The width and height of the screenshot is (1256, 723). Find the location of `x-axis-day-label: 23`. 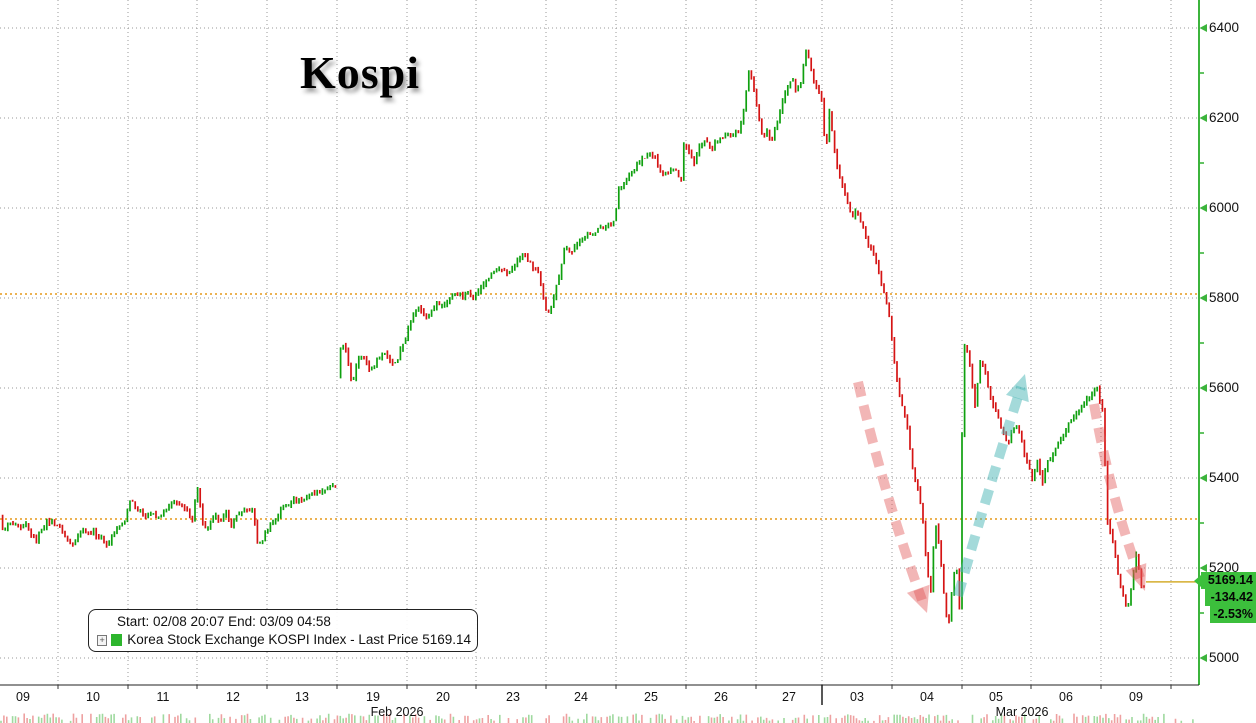

x-axis-day-label: 23 is located at coordinates (513, 697).